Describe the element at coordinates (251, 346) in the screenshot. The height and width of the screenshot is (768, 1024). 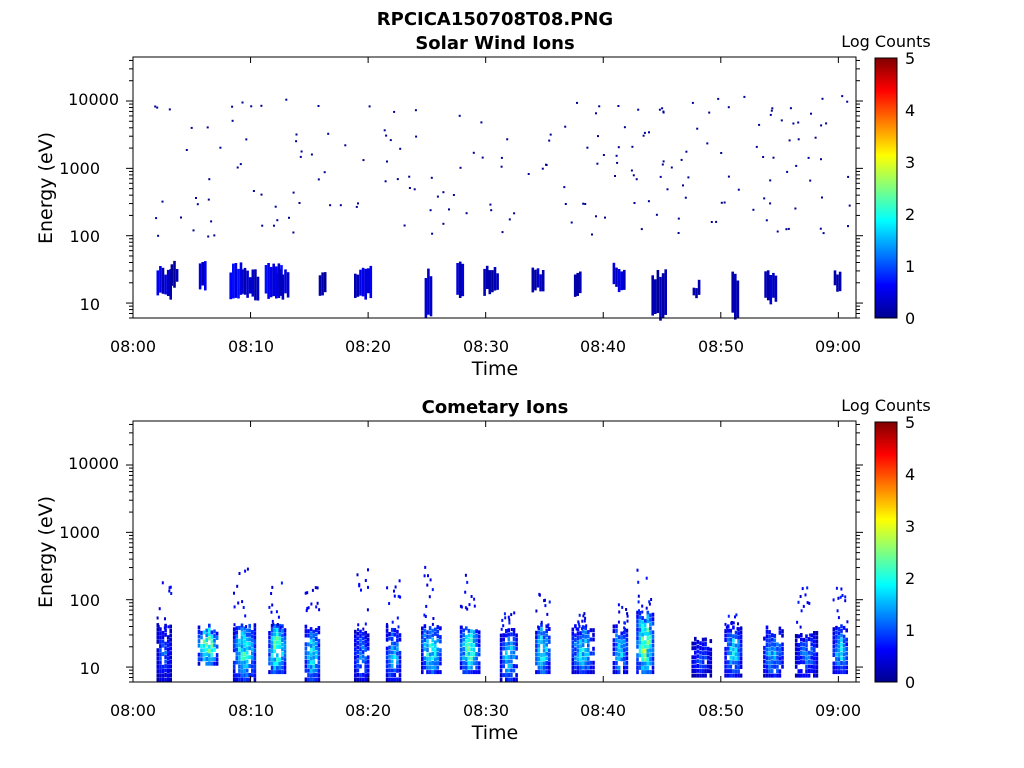
I see `solar-wind-xtick-0810: 08:10` at that location.